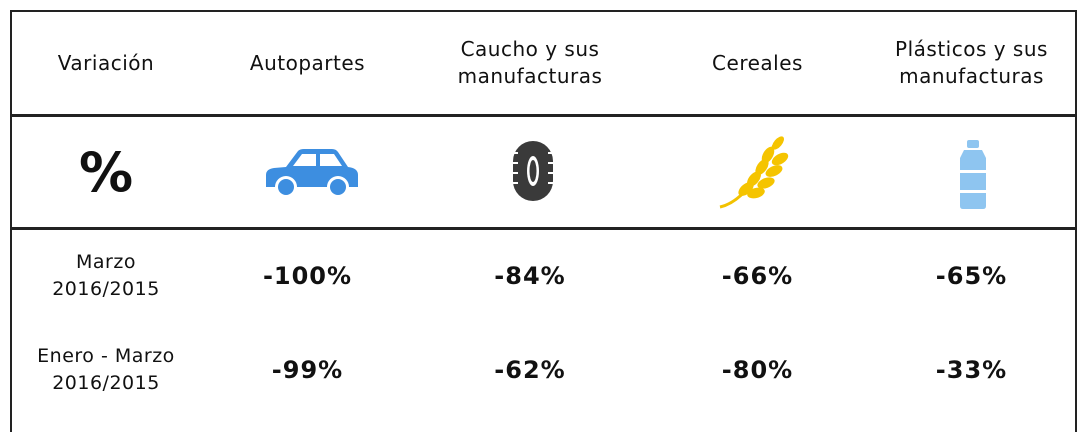 The image size is (1086, 432). Describe the element at coordinates (533, 171) in the screenshot. I see `tire-icon` at that location.